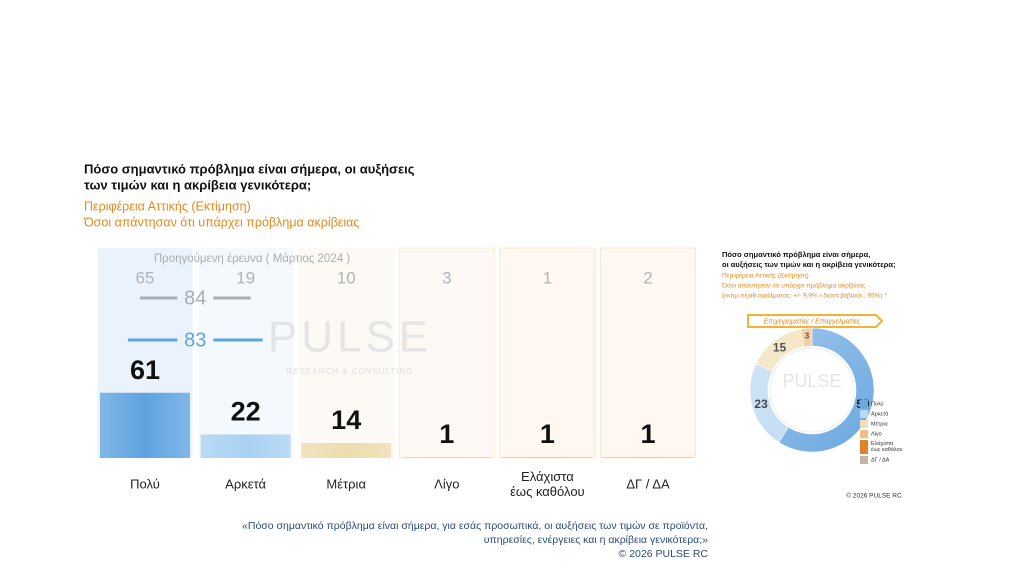  I want to click on legend-label: Αρκετά, so click(880, 413).